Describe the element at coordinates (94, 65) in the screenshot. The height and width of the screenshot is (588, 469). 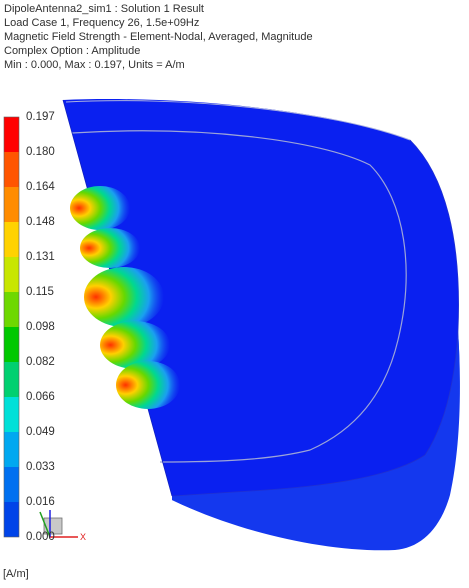
I see `header-line-minmax: Min : 0.000, Max : 0.197, Units = A/m` at that location.